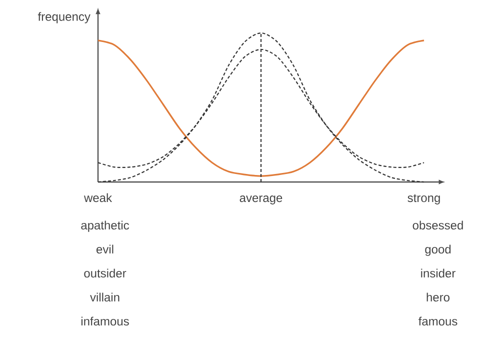  What do you see at coordinates (438, 321) in the screenshot?
I see `text: famous` at bounding box center [438, 321].